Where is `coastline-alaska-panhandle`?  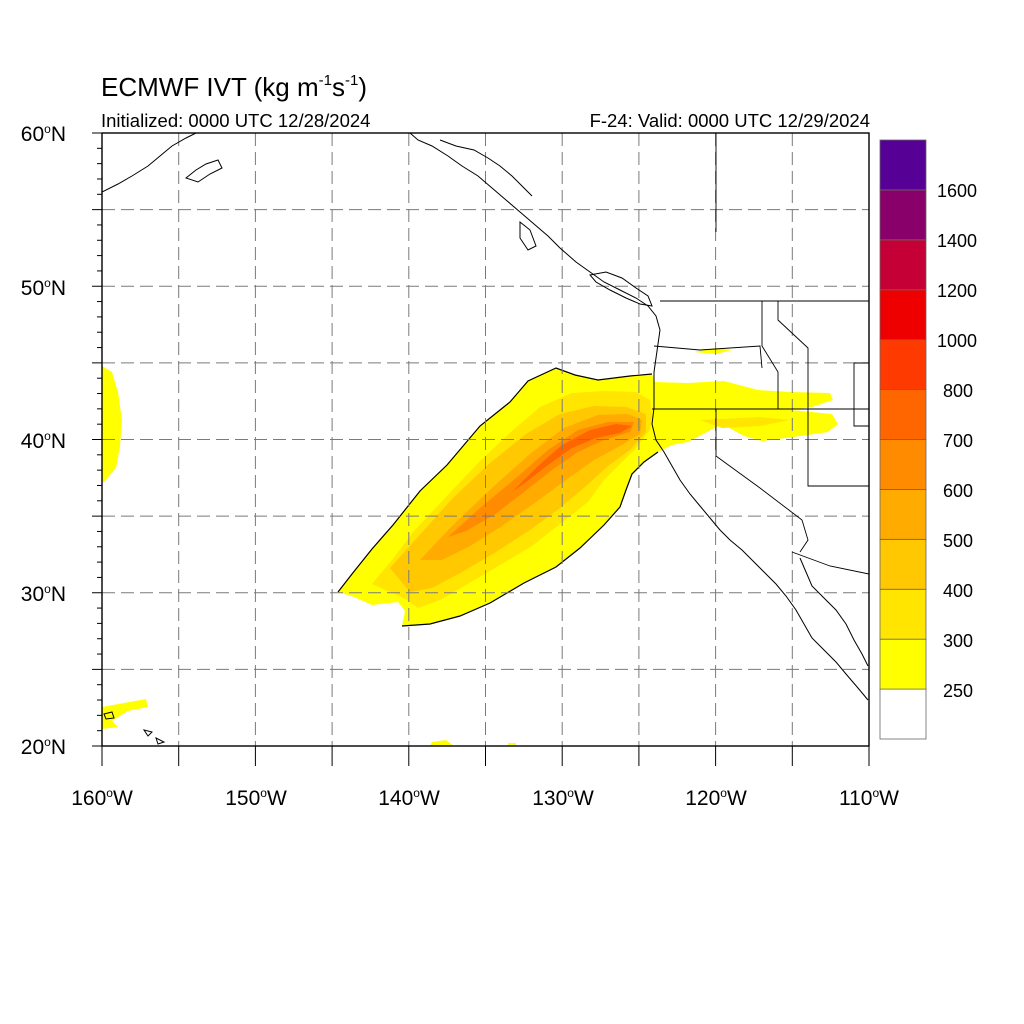
coastline-alaska-panhandle is located at coordinates (486, 168).